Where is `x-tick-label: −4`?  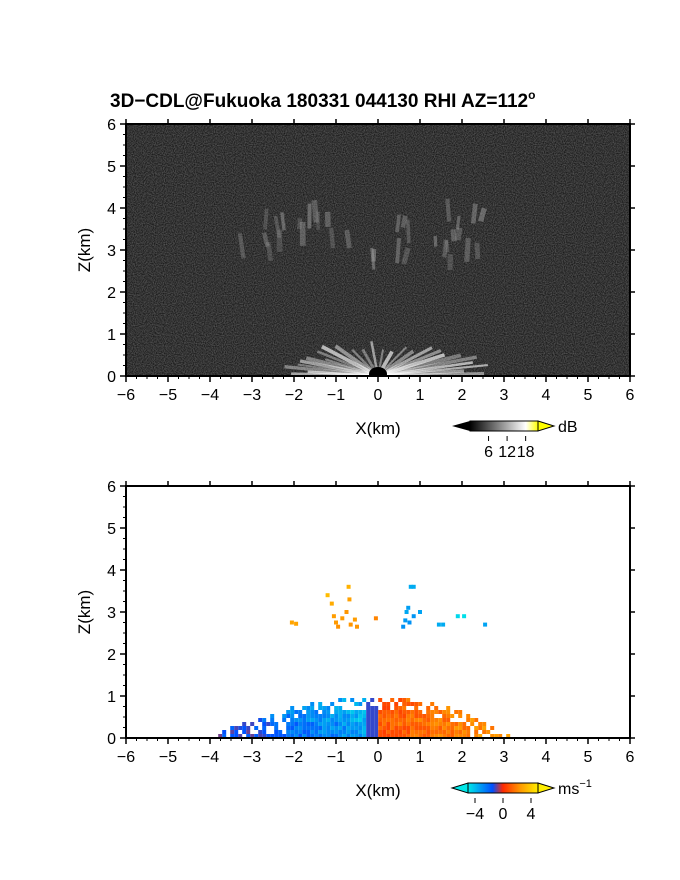
x-tick-label: −4 is located at coordinates (210, 757).